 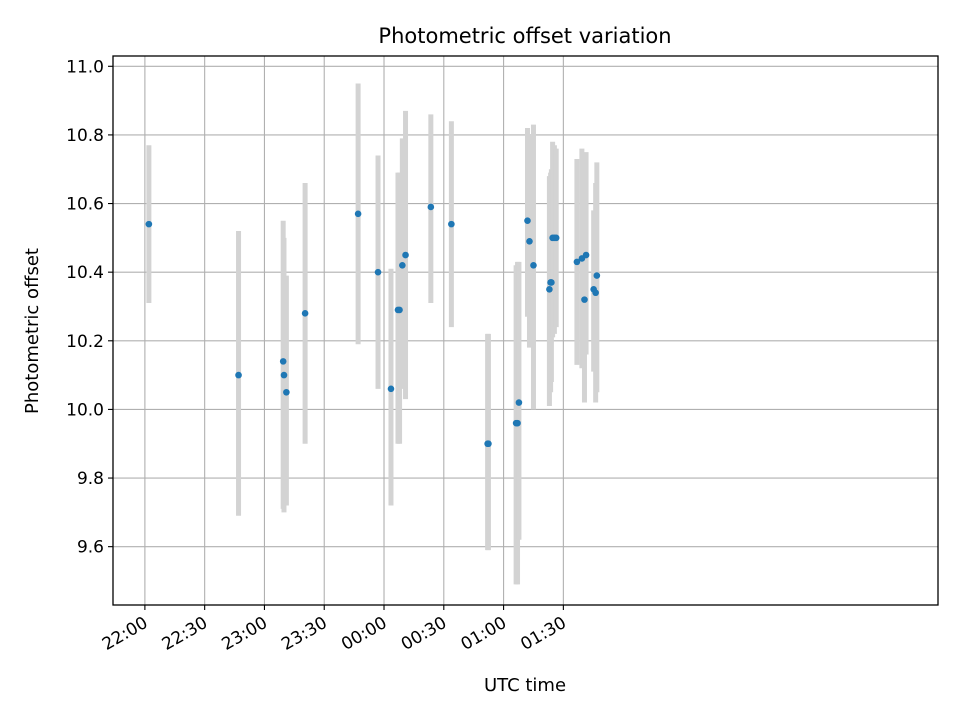 I want to click on y-tick-label: 10.2, so click(x=85, y=342).